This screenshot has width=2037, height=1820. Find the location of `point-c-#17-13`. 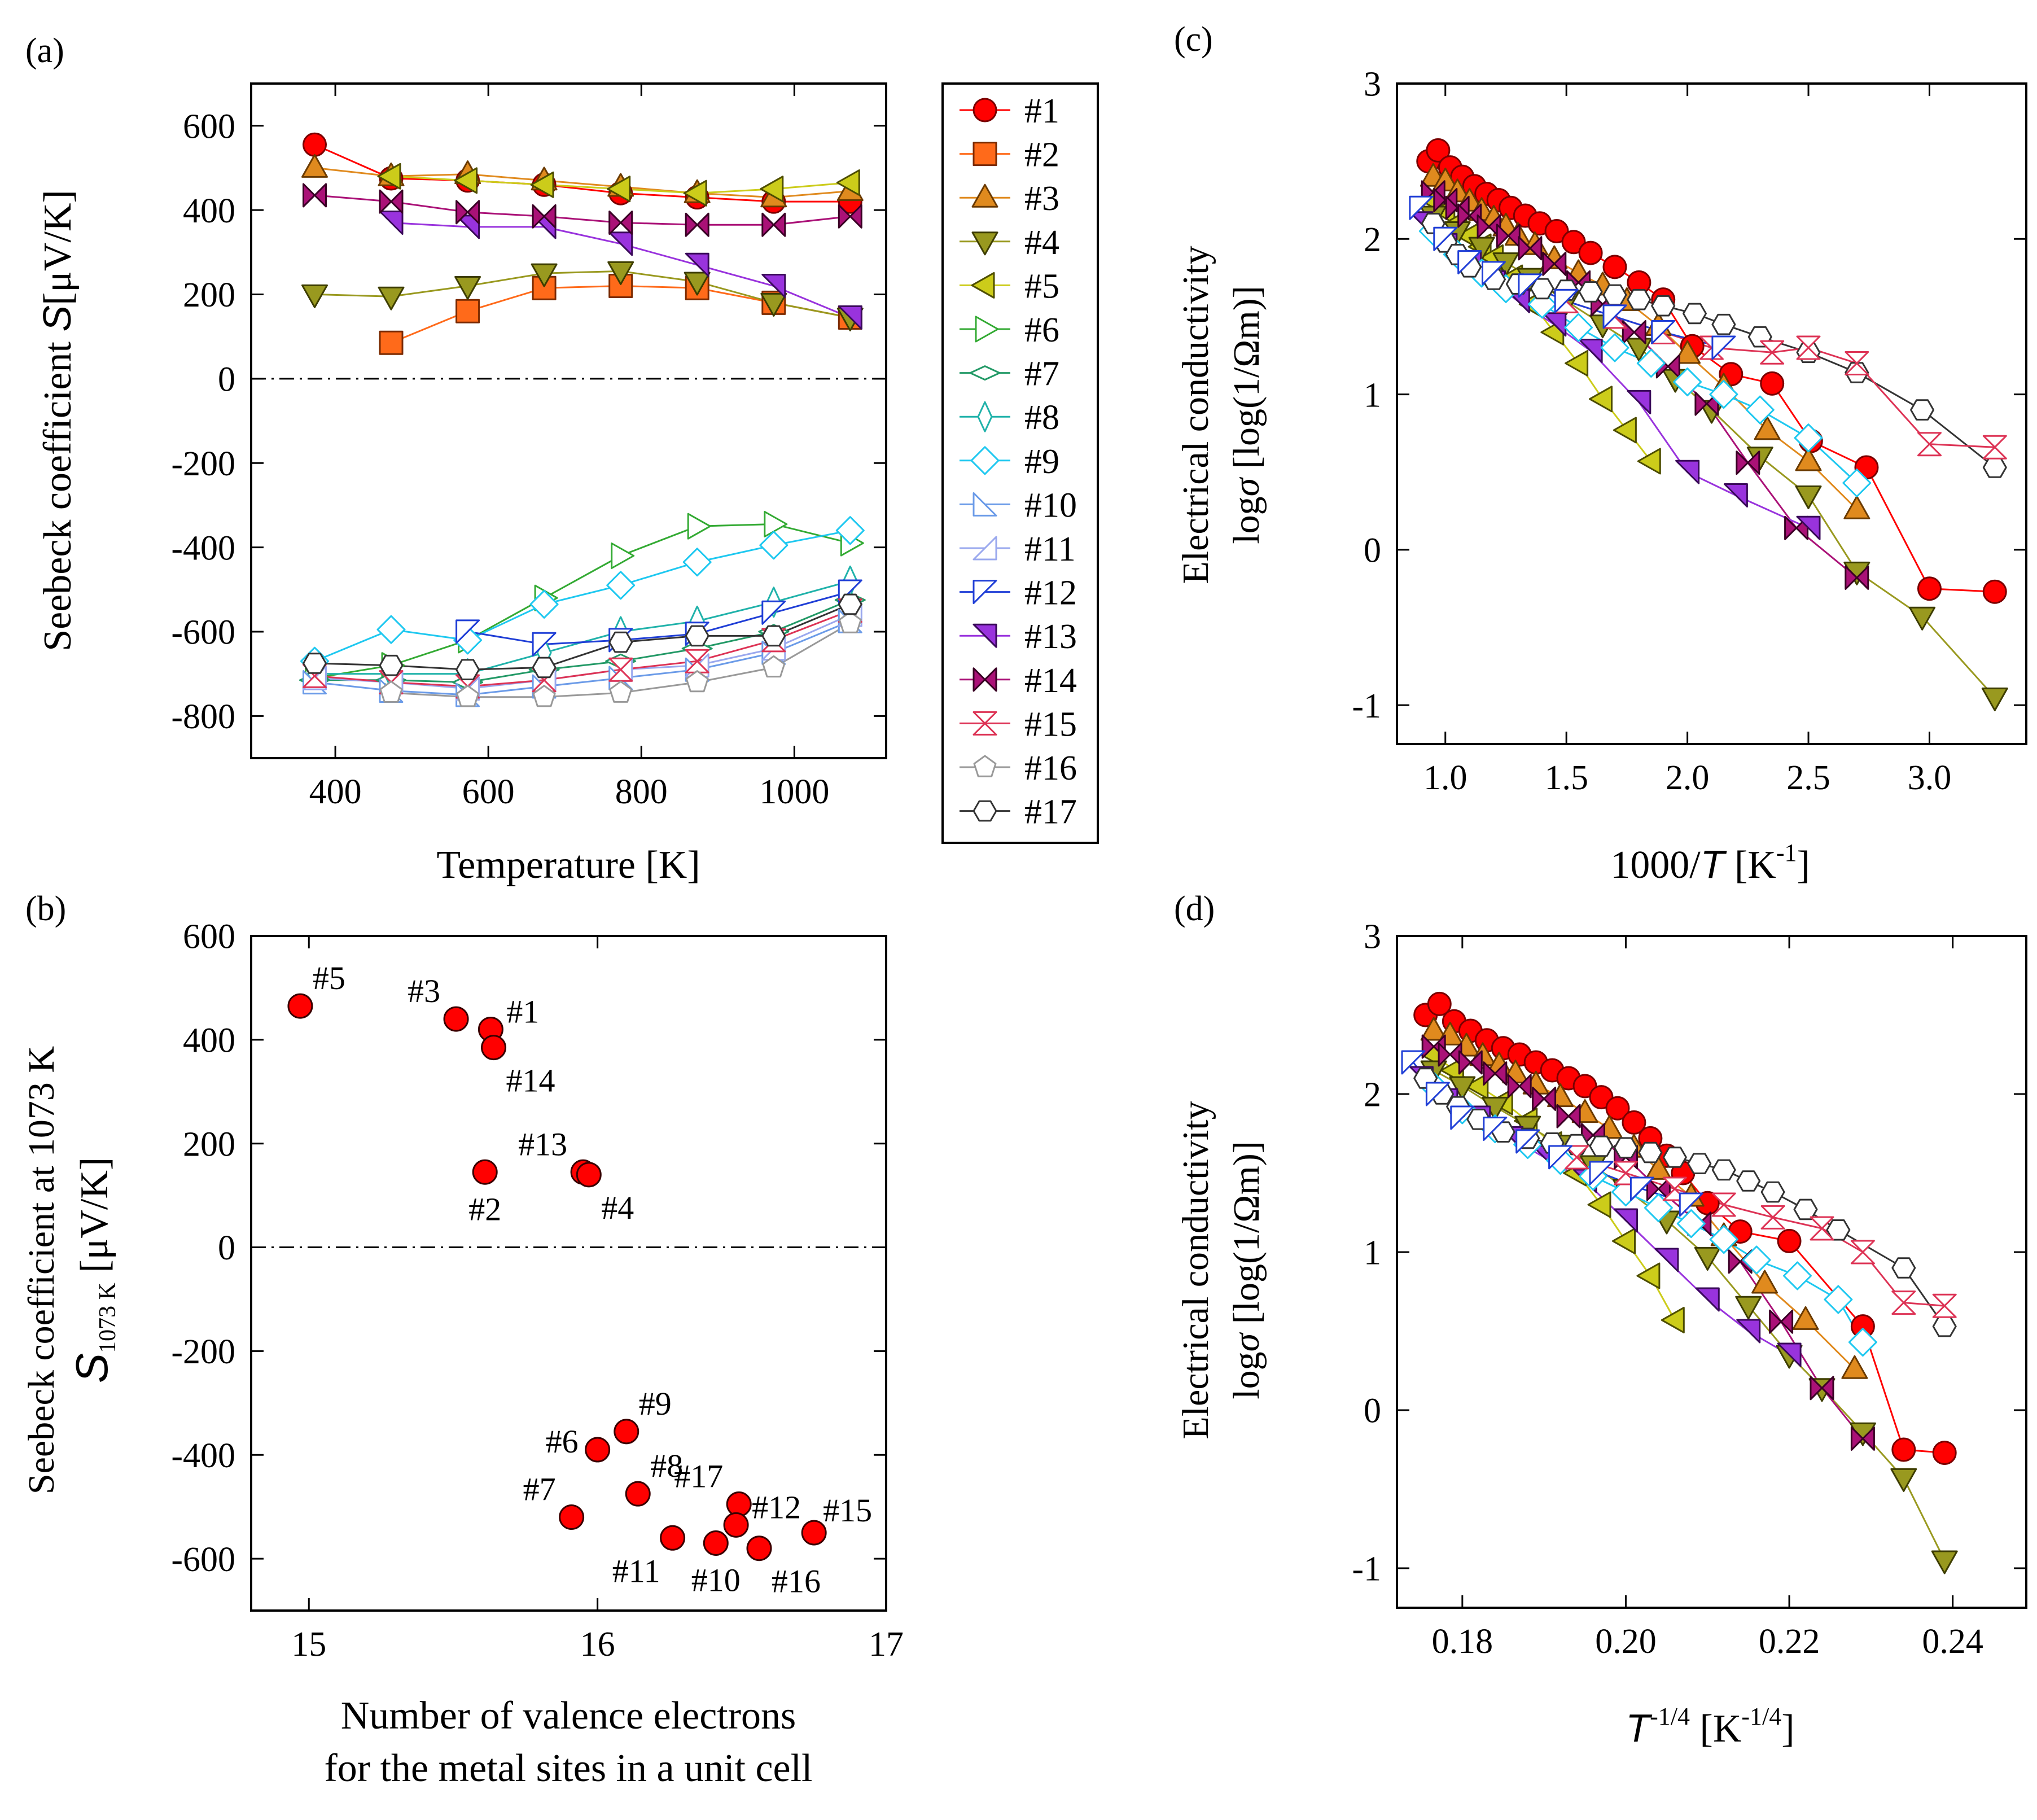

point-c-#17-13 is located at coordinates (1723, 324).